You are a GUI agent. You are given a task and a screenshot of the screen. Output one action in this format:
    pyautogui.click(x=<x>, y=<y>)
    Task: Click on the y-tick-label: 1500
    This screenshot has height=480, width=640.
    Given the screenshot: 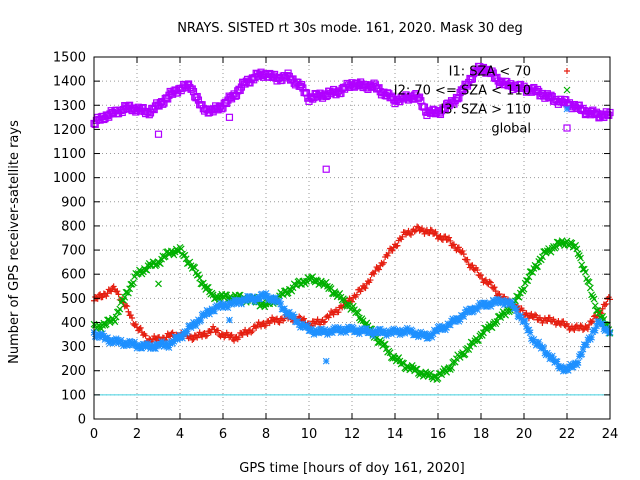 What is the action you would take?
    pyautogui.click(x=69, y=58)
    